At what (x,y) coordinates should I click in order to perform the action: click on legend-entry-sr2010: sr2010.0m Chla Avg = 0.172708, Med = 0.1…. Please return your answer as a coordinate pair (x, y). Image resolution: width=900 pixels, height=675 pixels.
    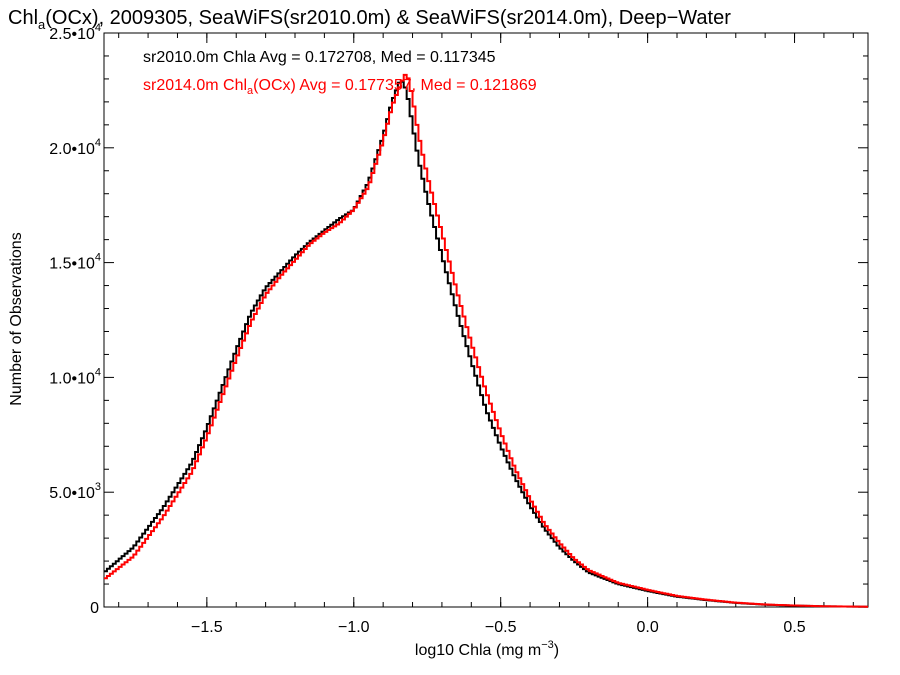
    Looking at the image, I should click on (319, 57).